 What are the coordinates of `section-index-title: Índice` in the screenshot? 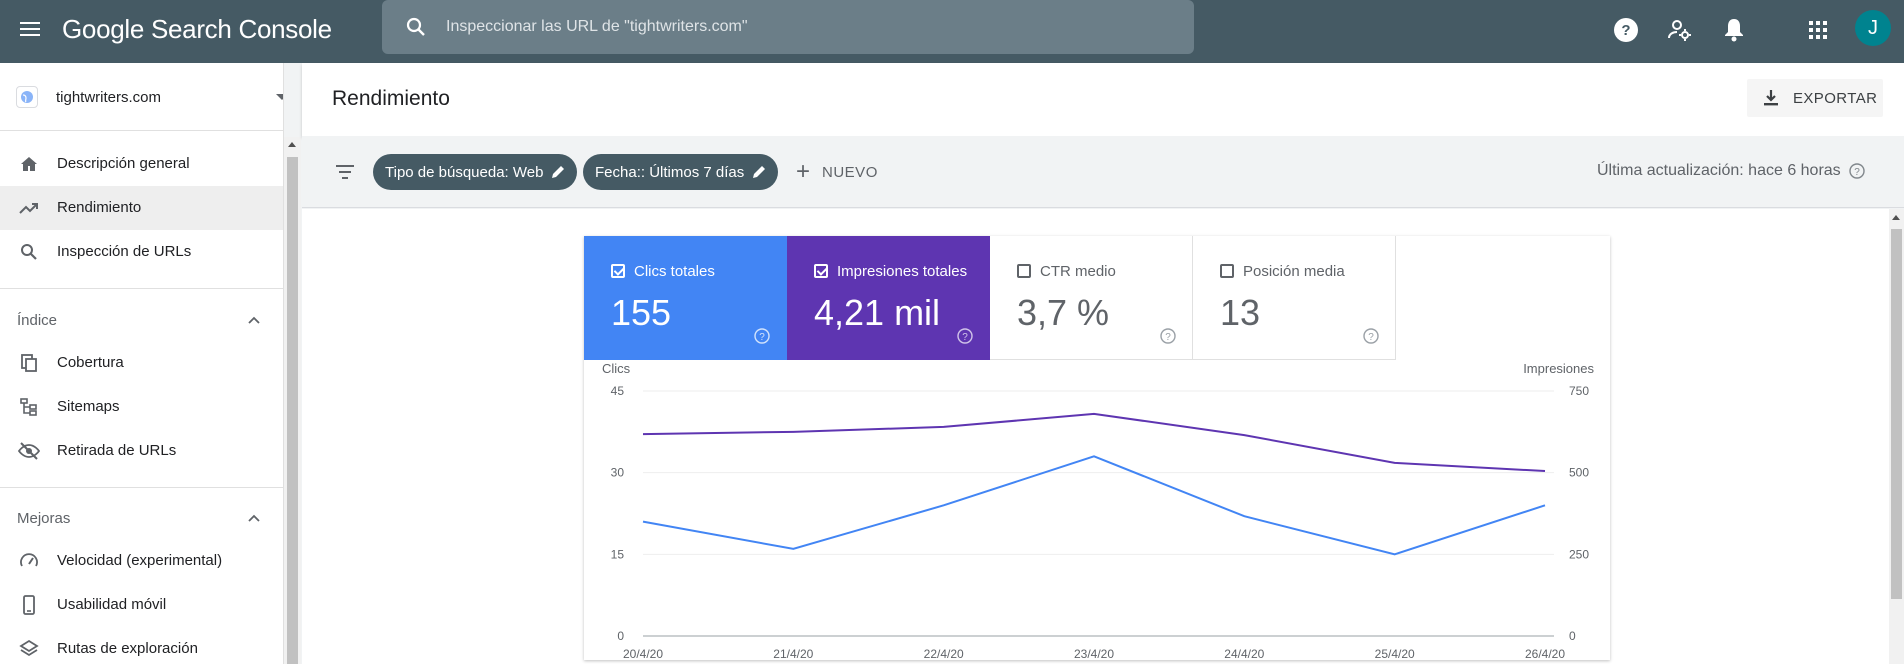 It's located at (37, 320).